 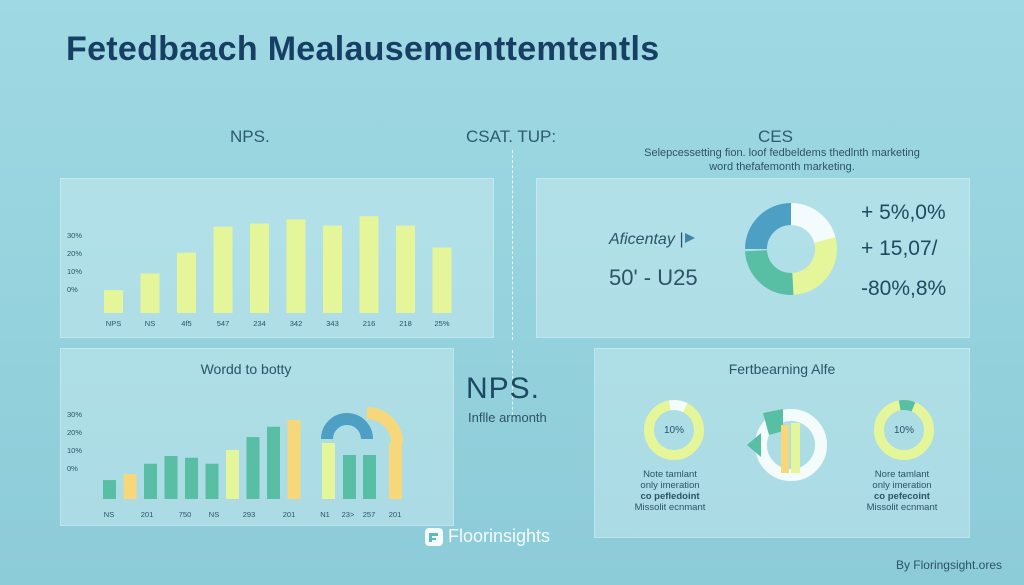 What do you see at coordinates (223, 323) in the screenshot?
I see `x-tick-label: 547` at bounding box center [223, 323].